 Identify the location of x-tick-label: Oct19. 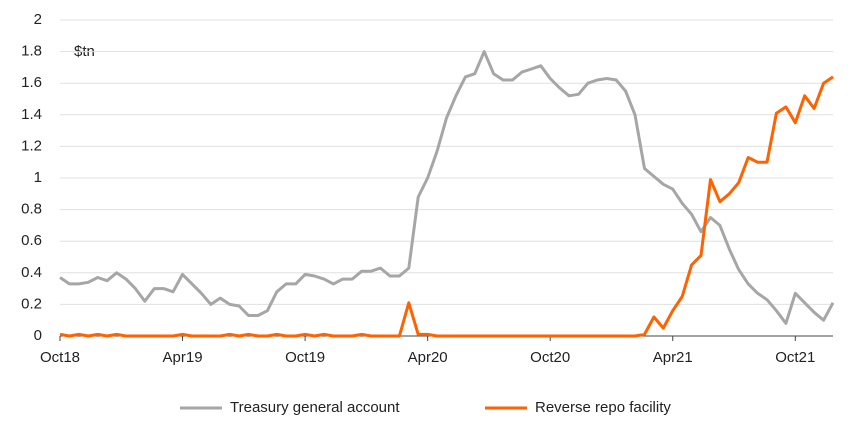
(305, 357).